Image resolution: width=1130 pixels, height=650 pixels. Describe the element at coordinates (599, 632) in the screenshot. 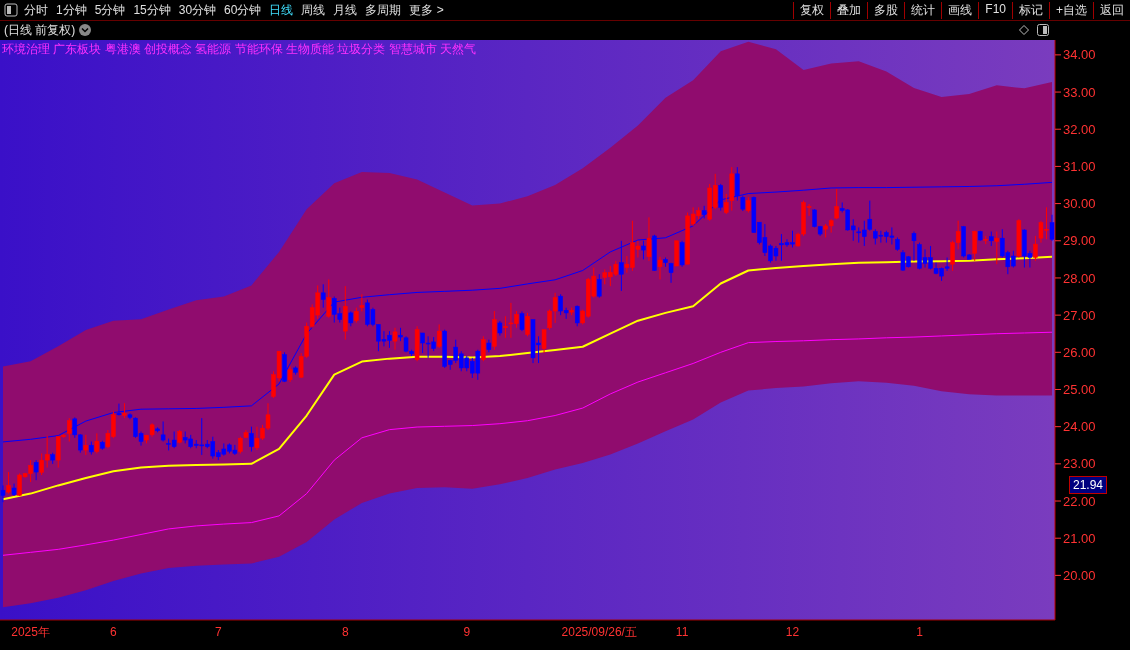

I see `x-tick-label: 2025/09/26/五` at that location.